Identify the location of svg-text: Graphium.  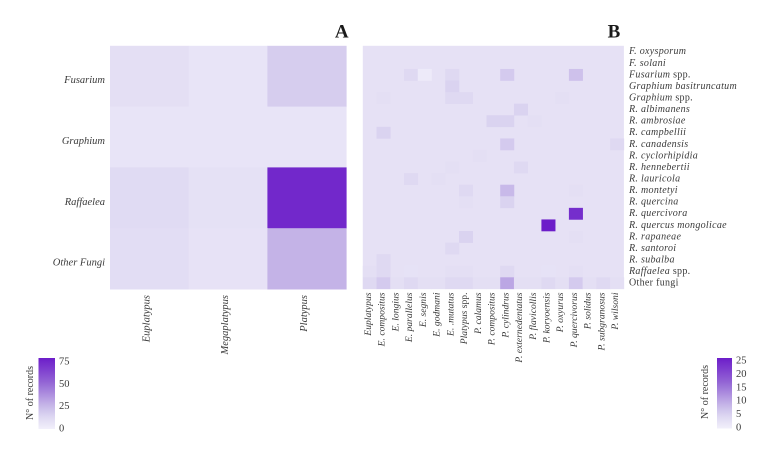
(84, 141).